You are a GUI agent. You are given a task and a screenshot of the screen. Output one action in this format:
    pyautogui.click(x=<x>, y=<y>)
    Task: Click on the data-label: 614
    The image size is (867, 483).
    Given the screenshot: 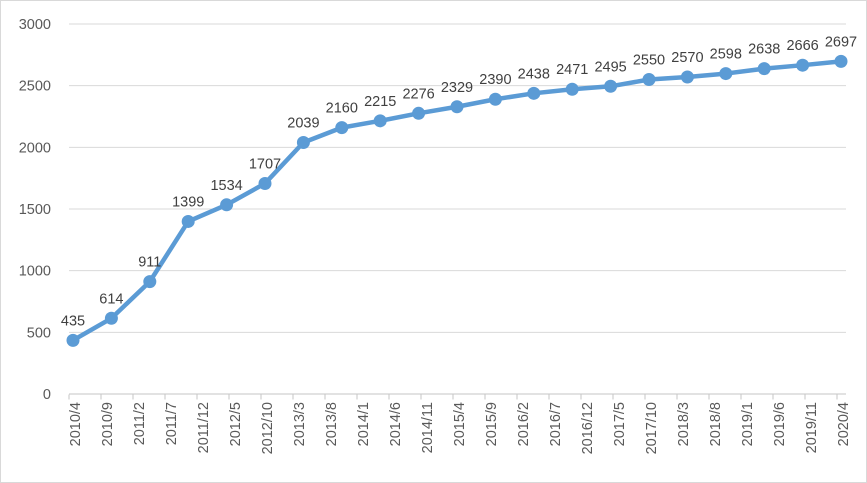 What is the action you would take?
    pyautogui.click(x=111, y=299)
    